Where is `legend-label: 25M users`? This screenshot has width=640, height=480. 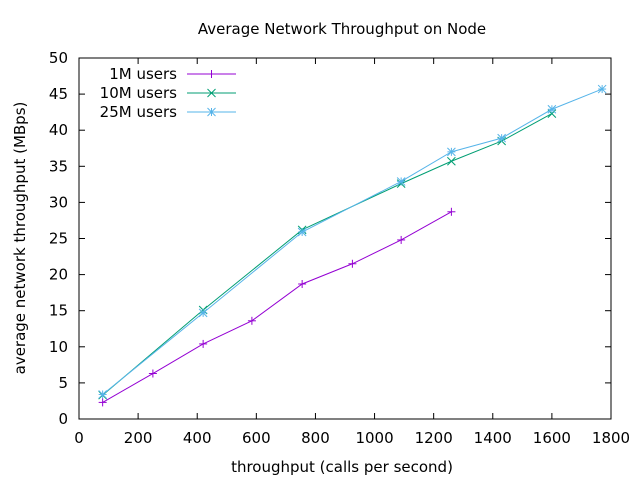 legend-label: 25M users is located at coordinates (139, 112).